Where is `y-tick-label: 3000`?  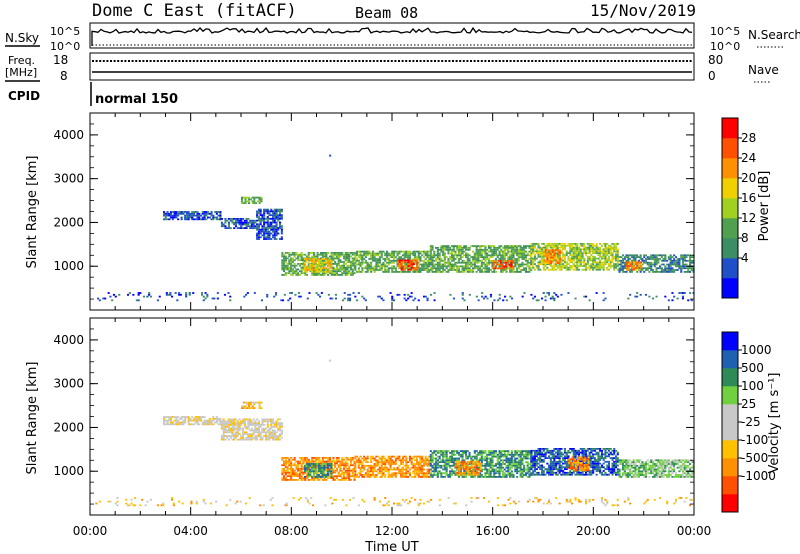
y-tick-label: 3000 is located at coordinates (68, 179).